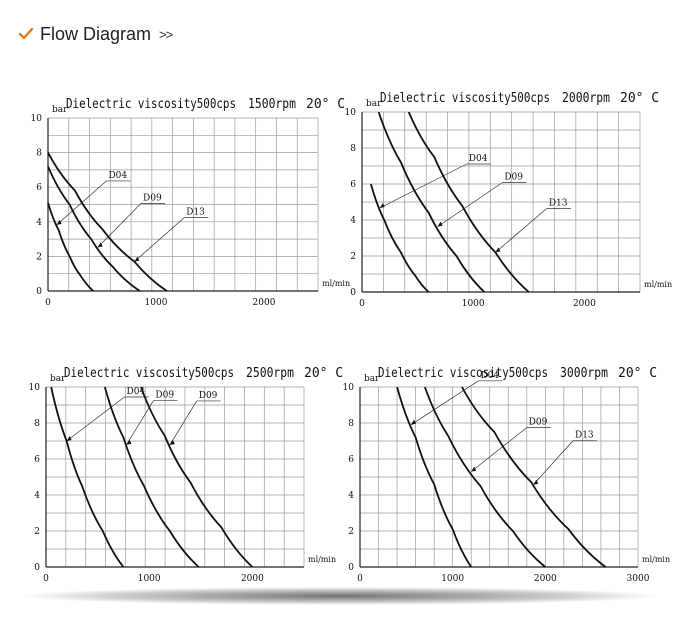  Describe the element at coordinates (96, 33) in the screenshot. I see `section-title: Flow Diagram` at that location.